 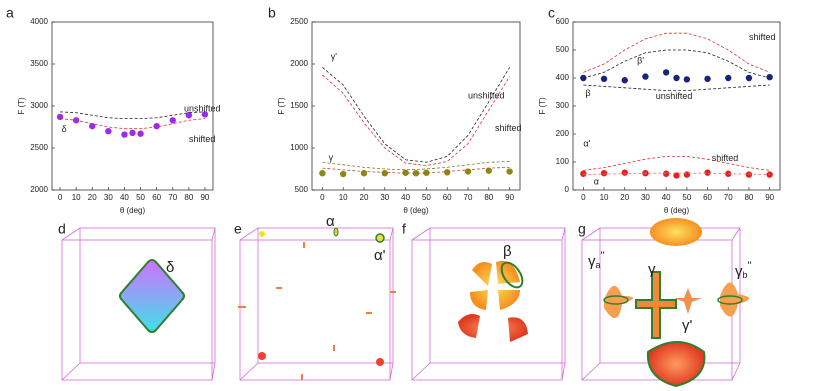 What do you see at coordinates (677, 210) in the screenshot?
I see `x-axis-label: θ (deg)` at bounding box center [677, 210].